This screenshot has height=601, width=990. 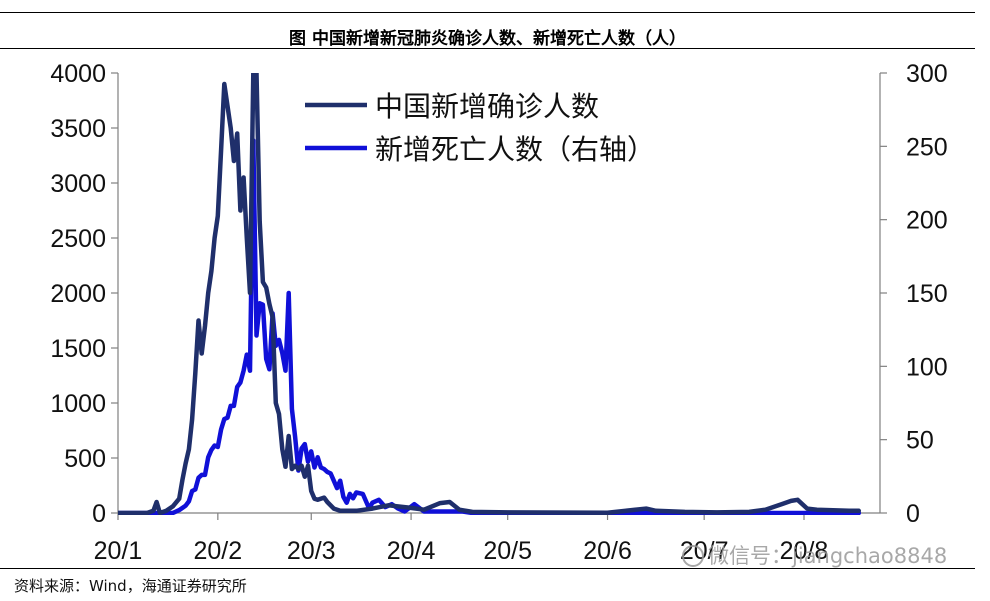 What do you see at coordinates (487, 12) in the screenshot?
I see `top-rule` at bounding box center [487, 12].